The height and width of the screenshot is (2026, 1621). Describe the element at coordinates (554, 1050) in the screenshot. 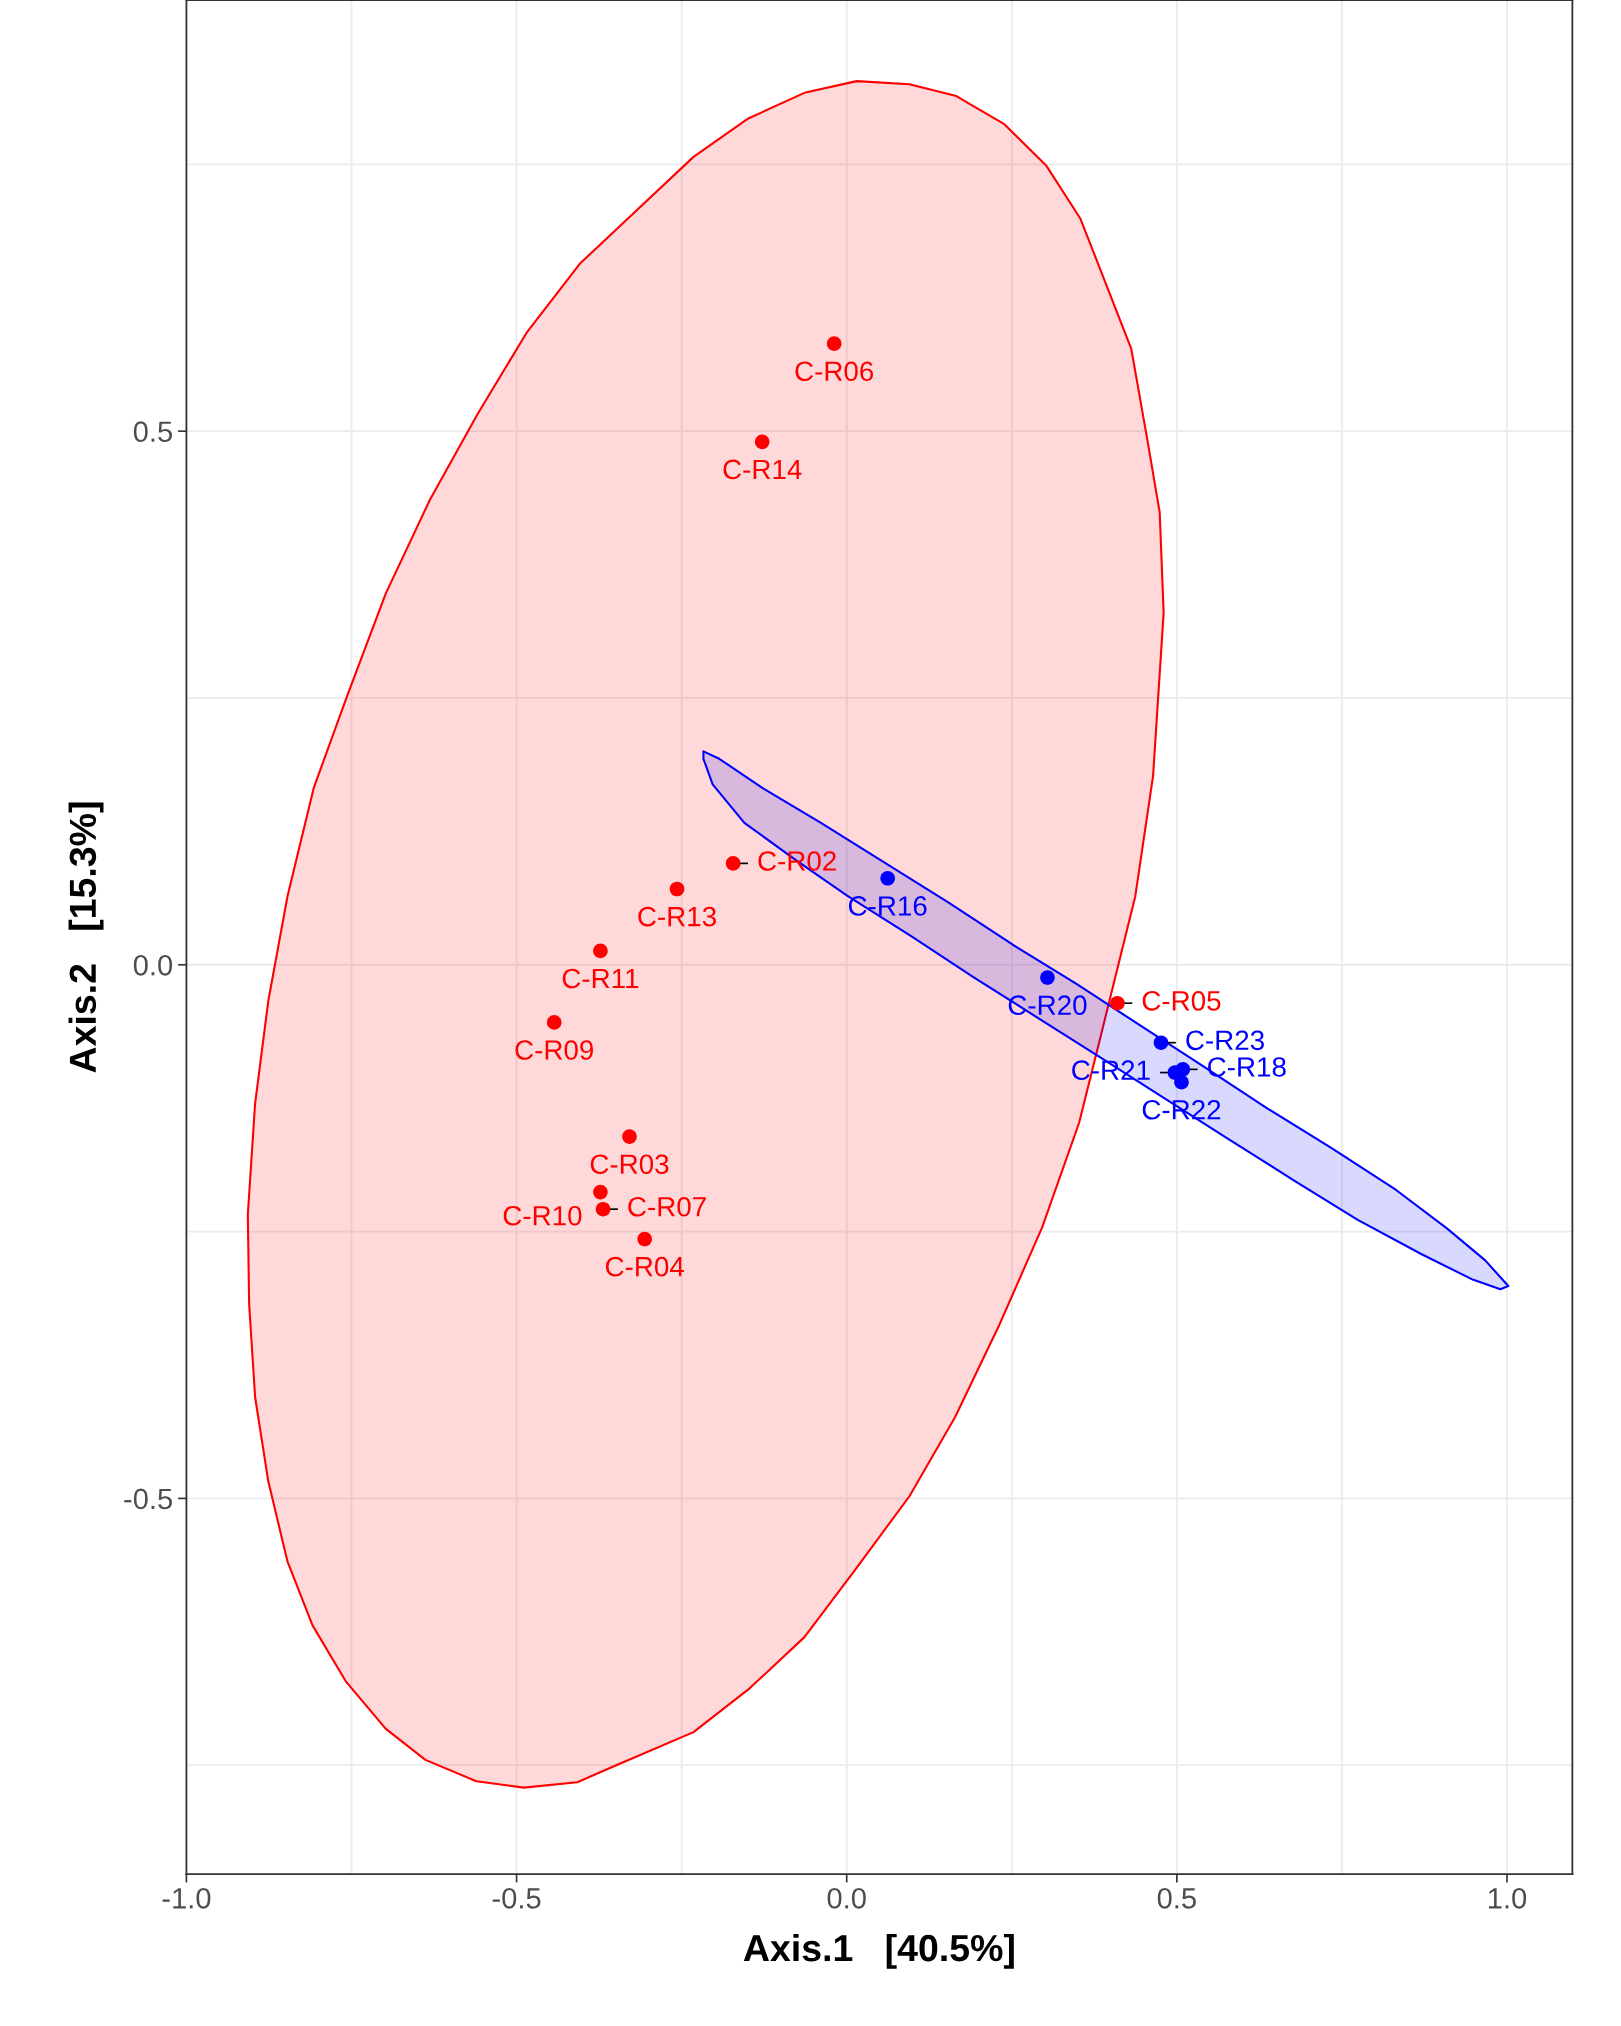

I see `data-label: C-R09` at that location.